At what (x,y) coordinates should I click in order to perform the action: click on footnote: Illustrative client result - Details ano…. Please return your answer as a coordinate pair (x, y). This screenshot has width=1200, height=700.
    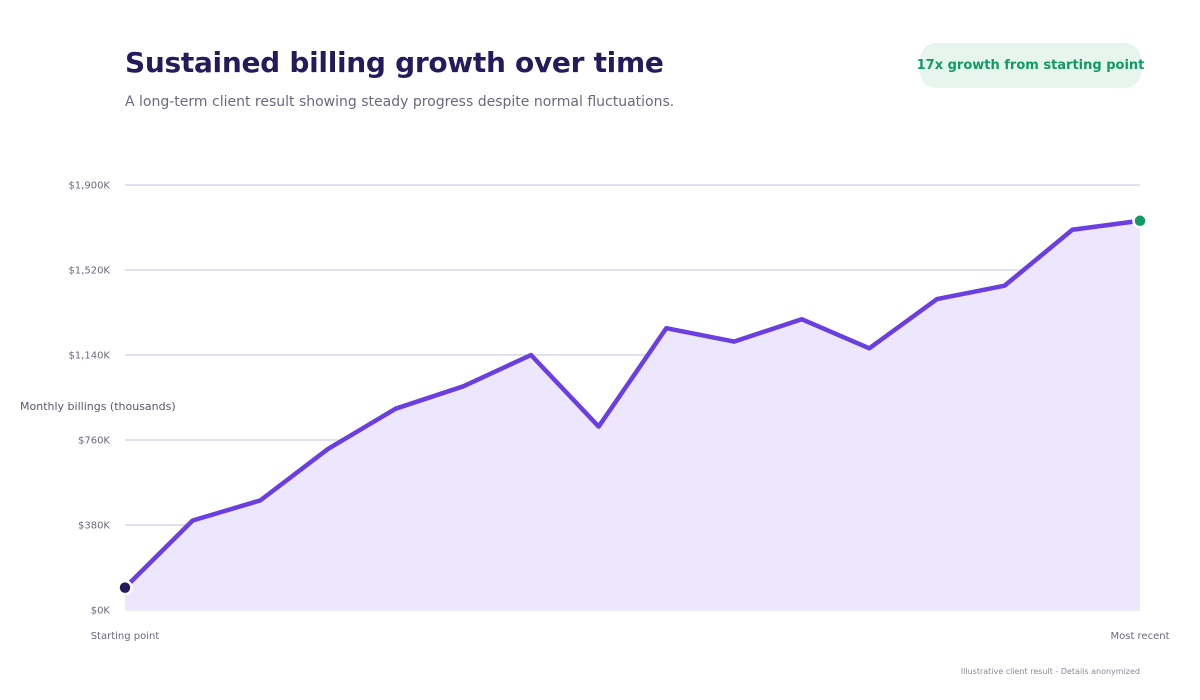
    Looking at the image, I should click on (1050, 671).